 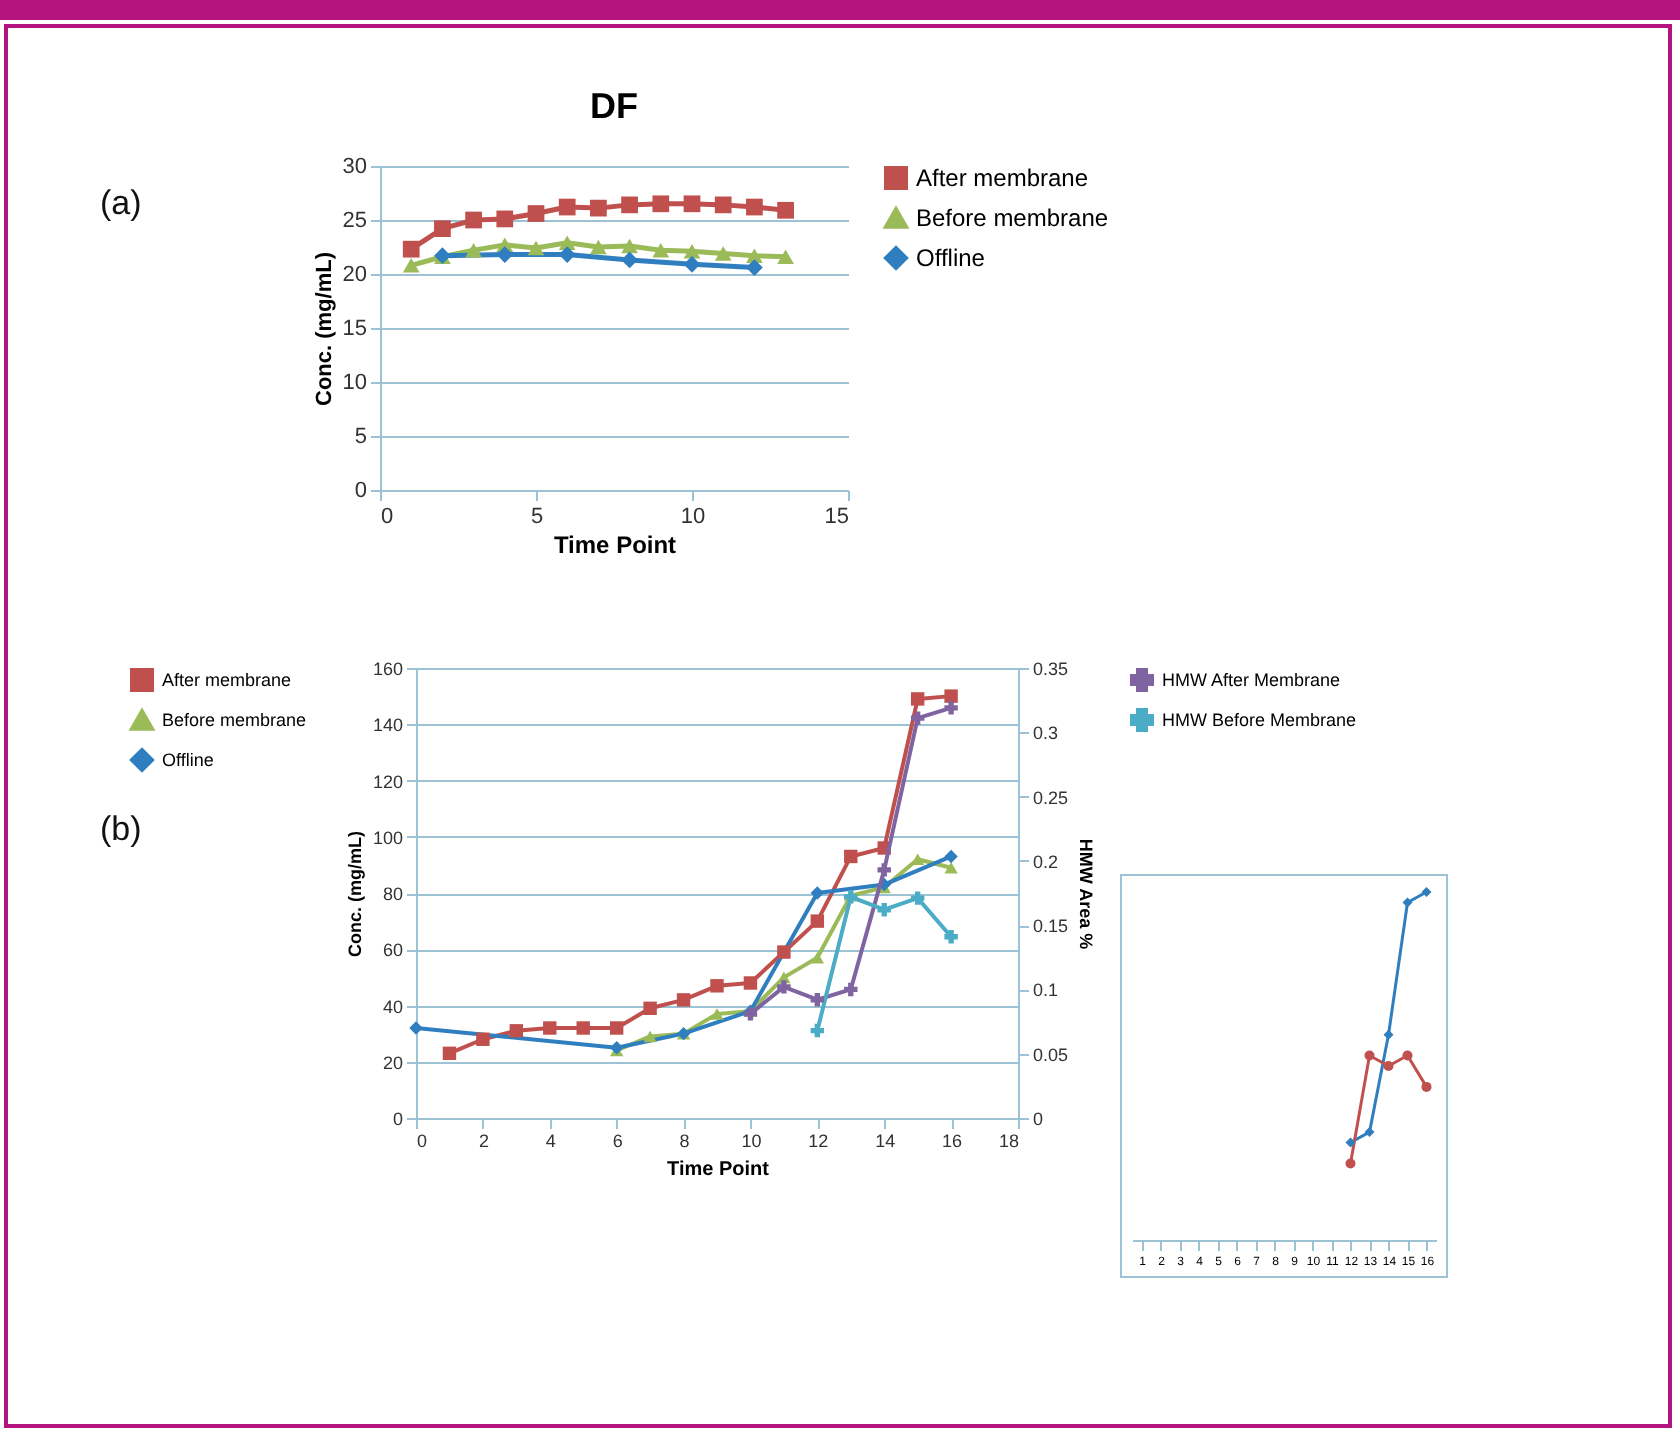 What do you see at coordinates (422, 1141) in the screenshot?
I see `x-tick-label: 0` at bounding box center [422, 1141].